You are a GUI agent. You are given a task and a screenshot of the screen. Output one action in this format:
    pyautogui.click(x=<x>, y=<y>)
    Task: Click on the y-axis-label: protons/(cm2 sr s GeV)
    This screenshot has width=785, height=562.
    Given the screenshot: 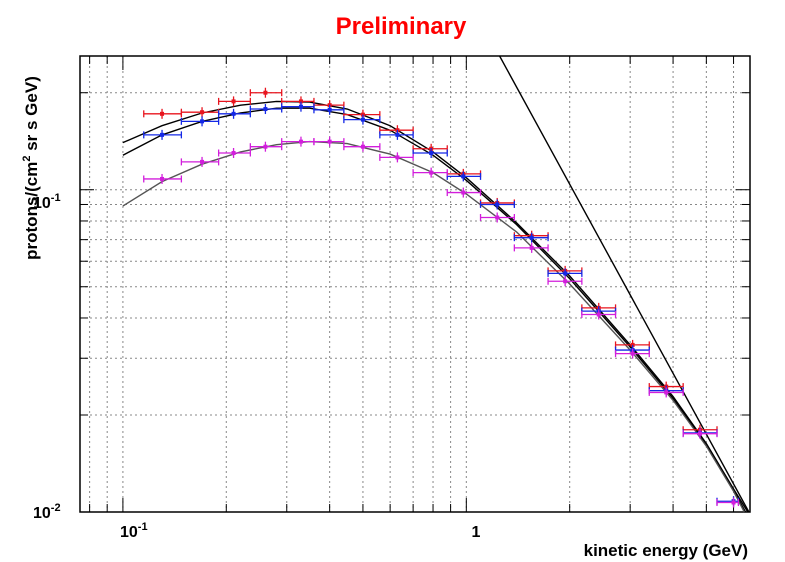 What is the action you would take?
    pyautogui.click(x=31, y=168)
    